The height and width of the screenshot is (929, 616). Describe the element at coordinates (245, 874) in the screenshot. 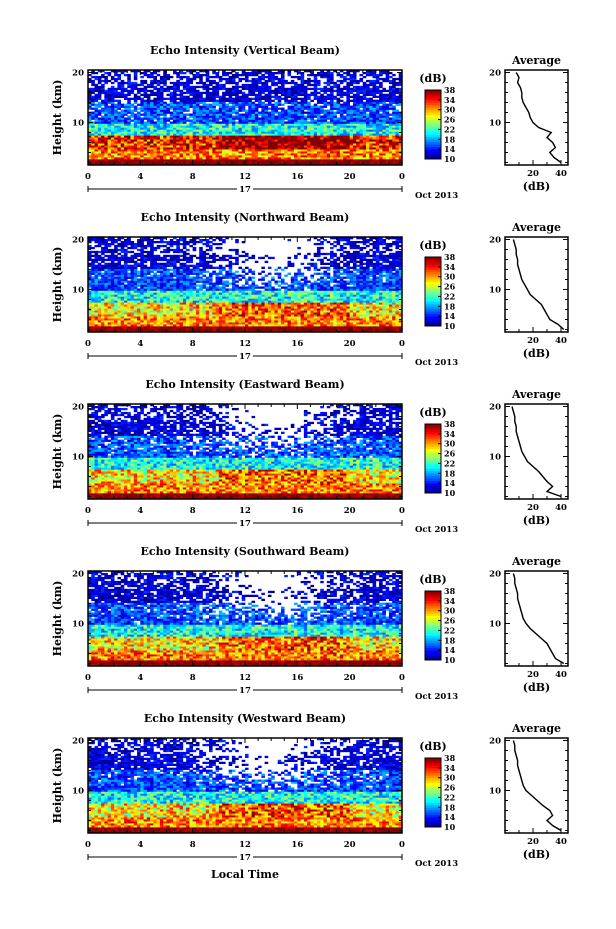

I see `x-axis-label: Local Time` at that location.